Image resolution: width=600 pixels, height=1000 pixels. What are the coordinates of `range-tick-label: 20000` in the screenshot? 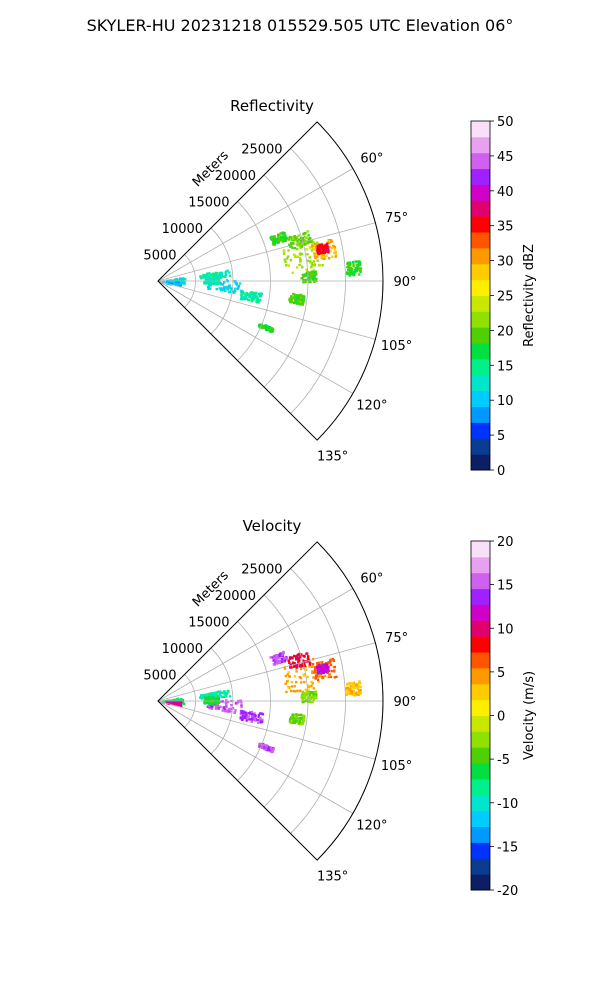 It's located at (235, 176).